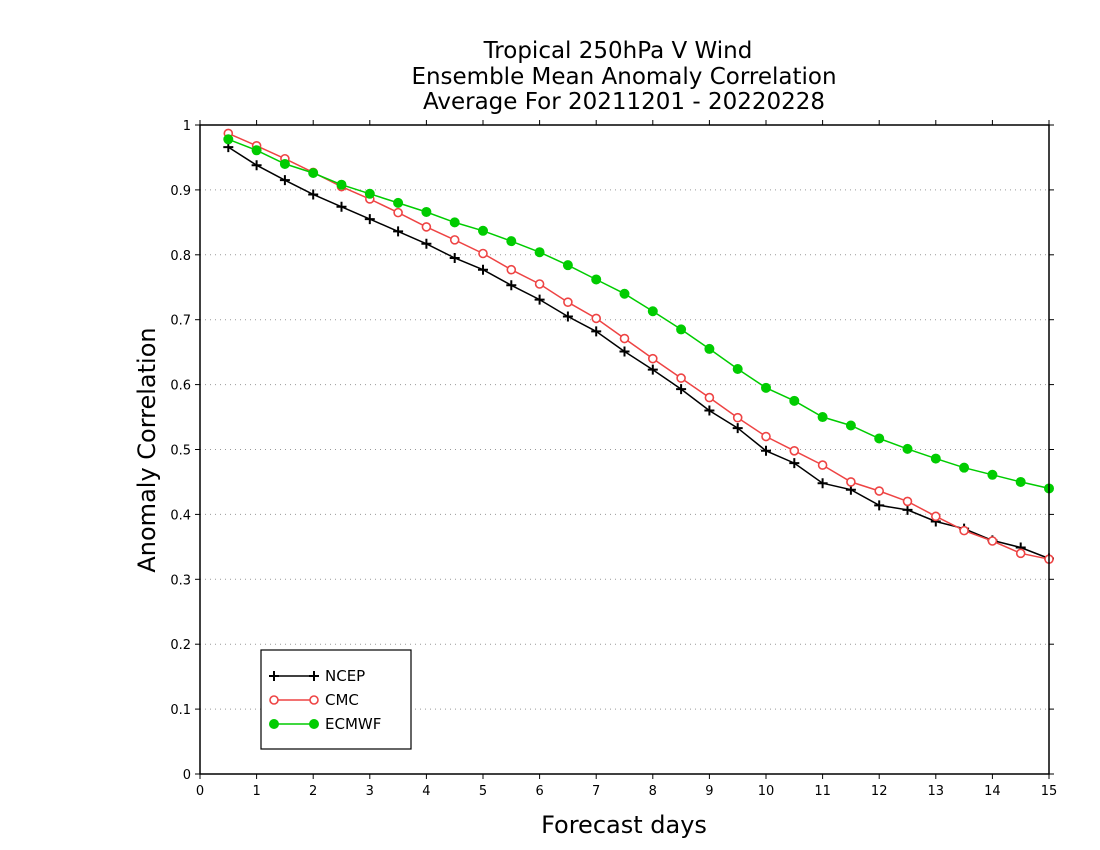 The width and height of the screenshot is (1100, 850). Describe the element at coordinates (345, 676) in the screenshot. I see `legend-label-ncep: NCEP` at that location.